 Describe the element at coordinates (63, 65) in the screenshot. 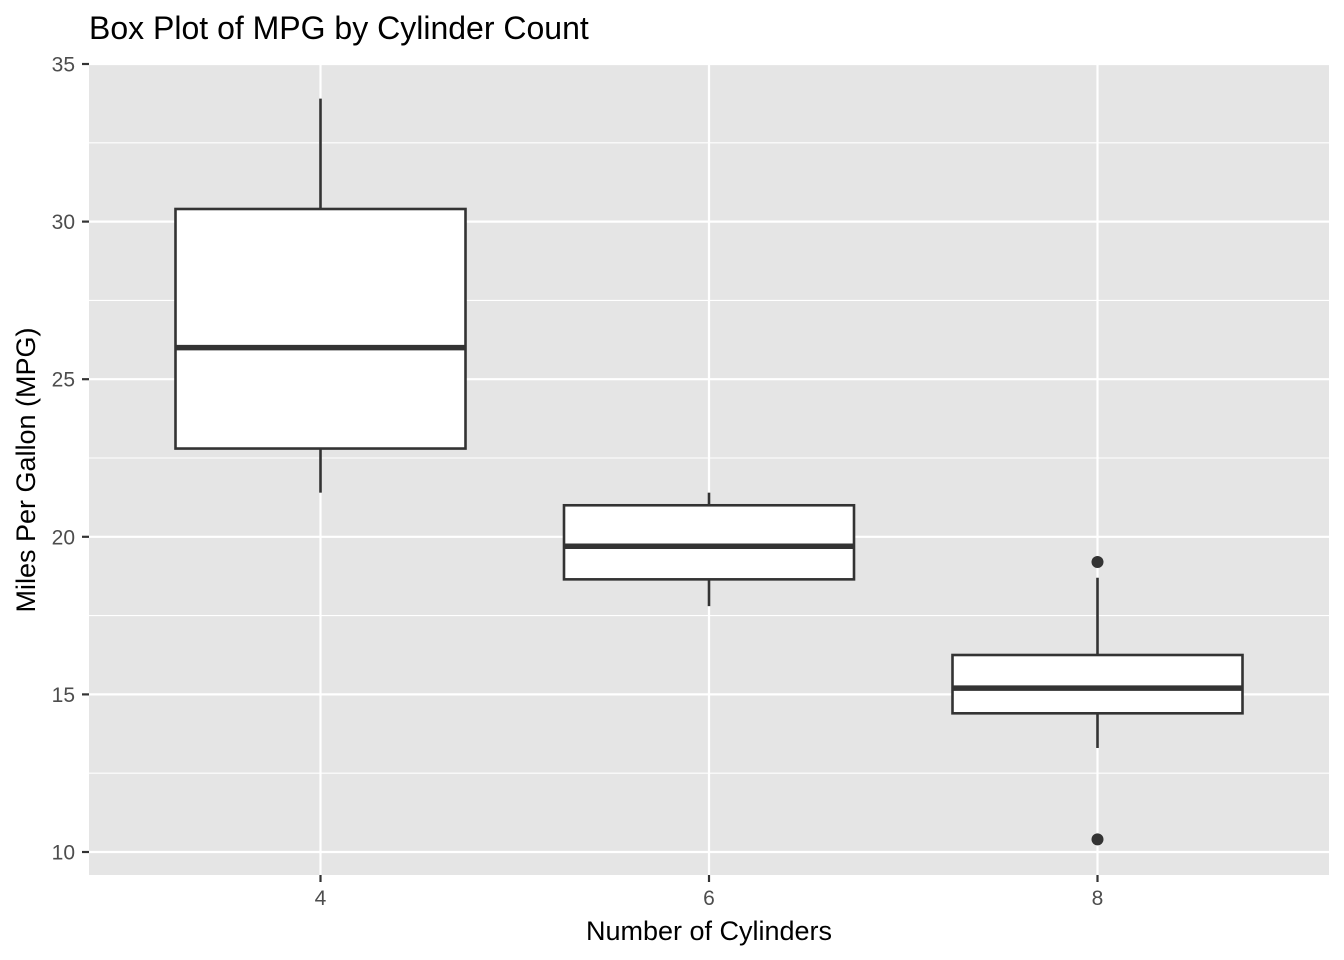

I see `y-tick-label: 35` at that location.